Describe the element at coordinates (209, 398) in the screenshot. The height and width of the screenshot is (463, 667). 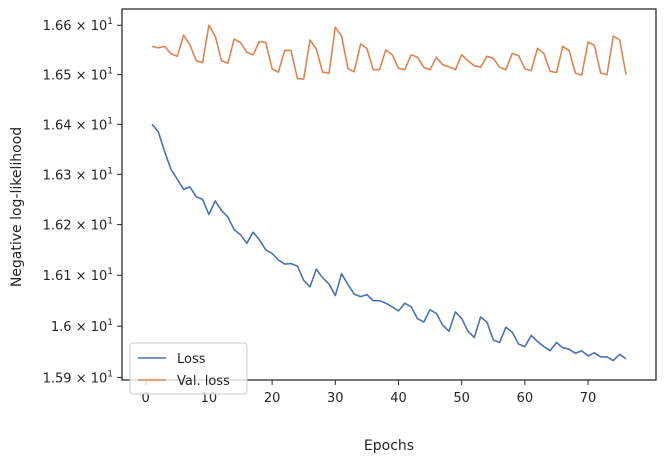
I see `x-tick-label: 10` at that location.